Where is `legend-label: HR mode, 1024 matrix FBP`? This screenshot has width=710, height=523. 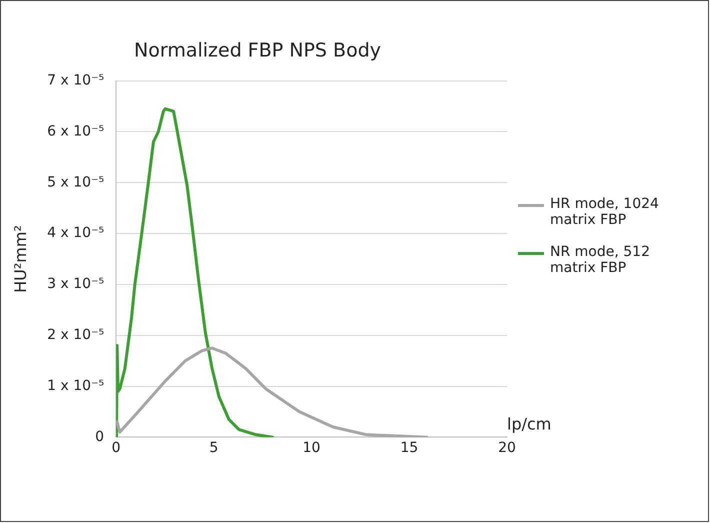
legend-label: HR mode, 1024 matrix FBP is located at coordinates (605, 212).